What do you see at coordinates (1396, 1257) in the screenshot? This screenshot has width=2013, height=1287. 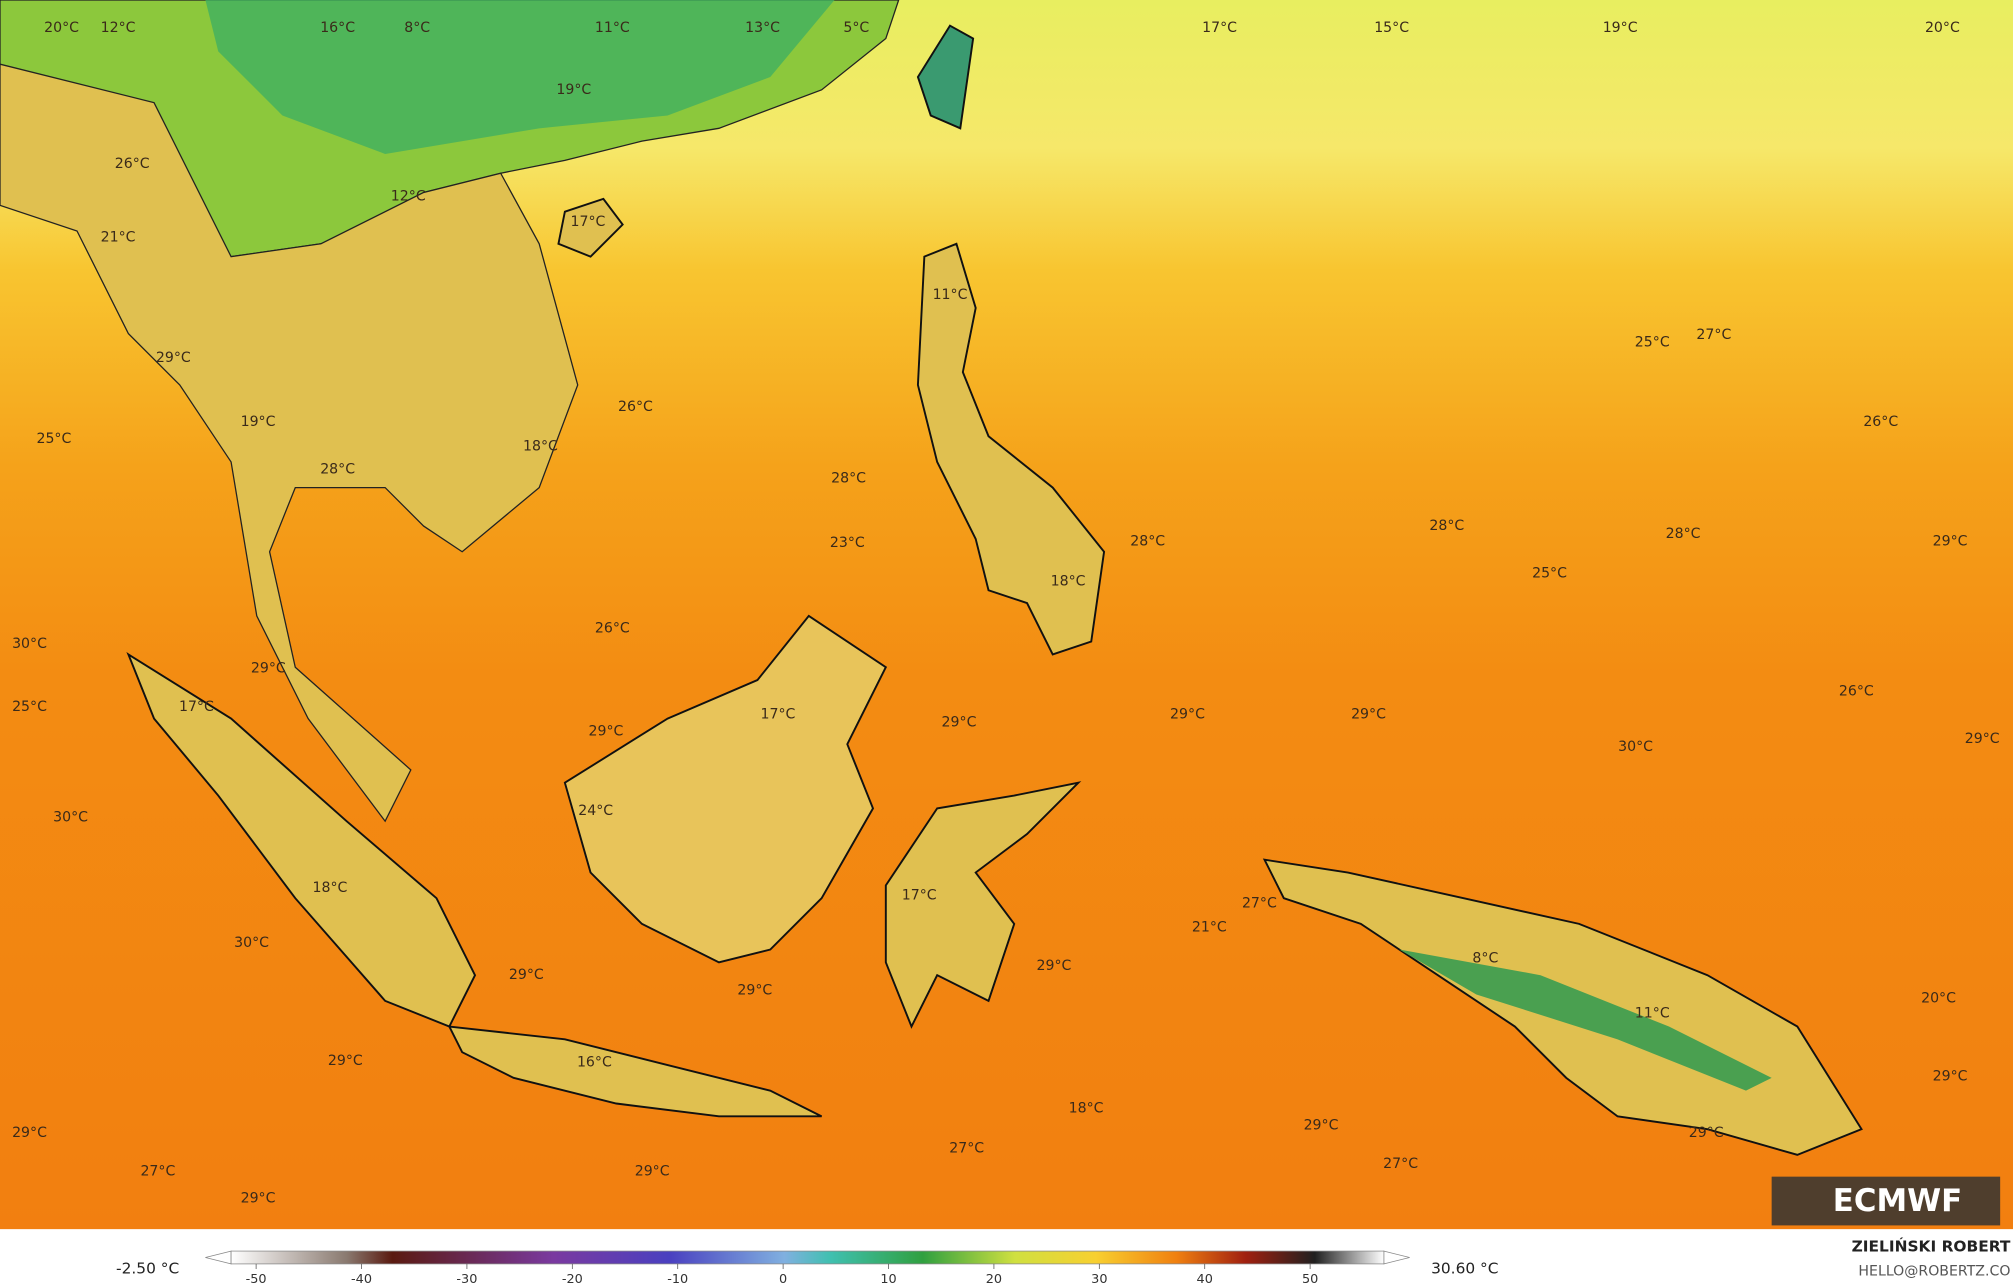 I see `colorbar-high-end` at bounding box center [1396, 1257].